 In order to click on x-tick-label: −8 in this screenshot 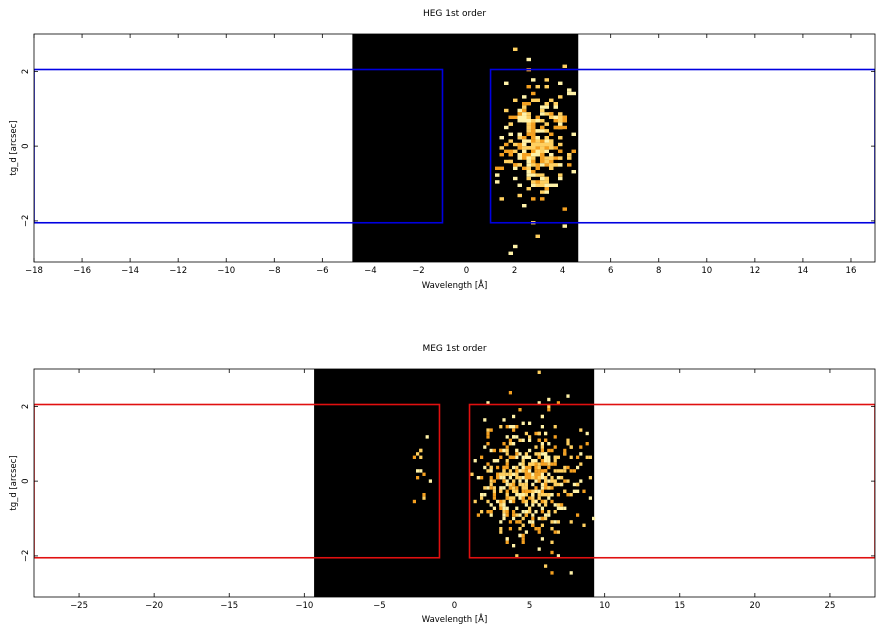, I will do `click(274, 271)`.